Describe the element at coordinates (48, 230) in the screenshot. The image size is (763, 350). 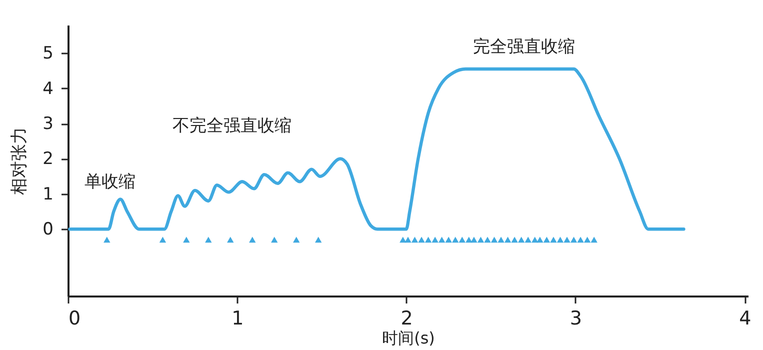
I see `y-tick-label: 0` at that location.